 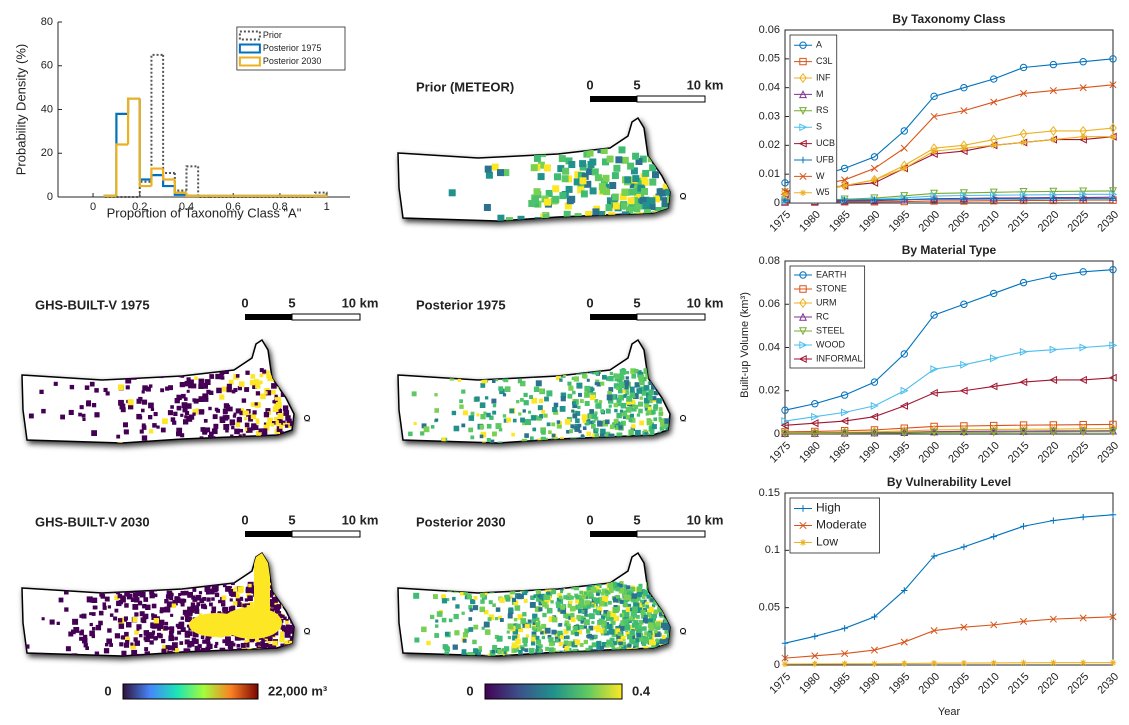 What do you see at coordinates (949, 433) in the screenshot?
I see `series-line` at bounding box center [949, 433].